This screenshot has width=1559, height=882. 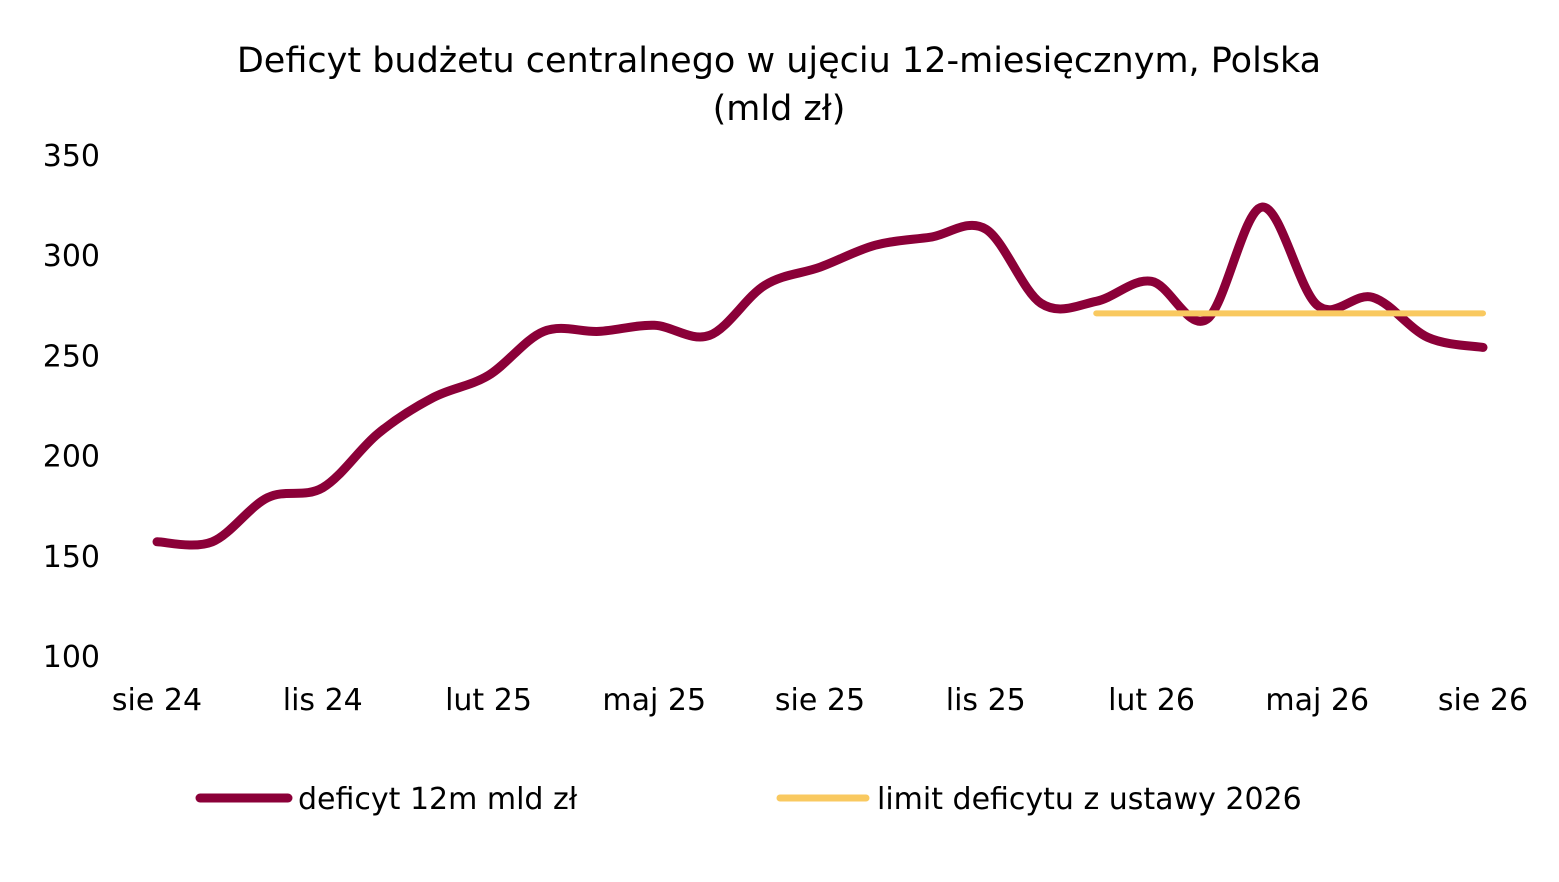 What do you see at coordinates (71, 407) in the screenshot?
I see `y-axis-ticks: 100 150 200 250 300 350` at bounding box center [71, 407].